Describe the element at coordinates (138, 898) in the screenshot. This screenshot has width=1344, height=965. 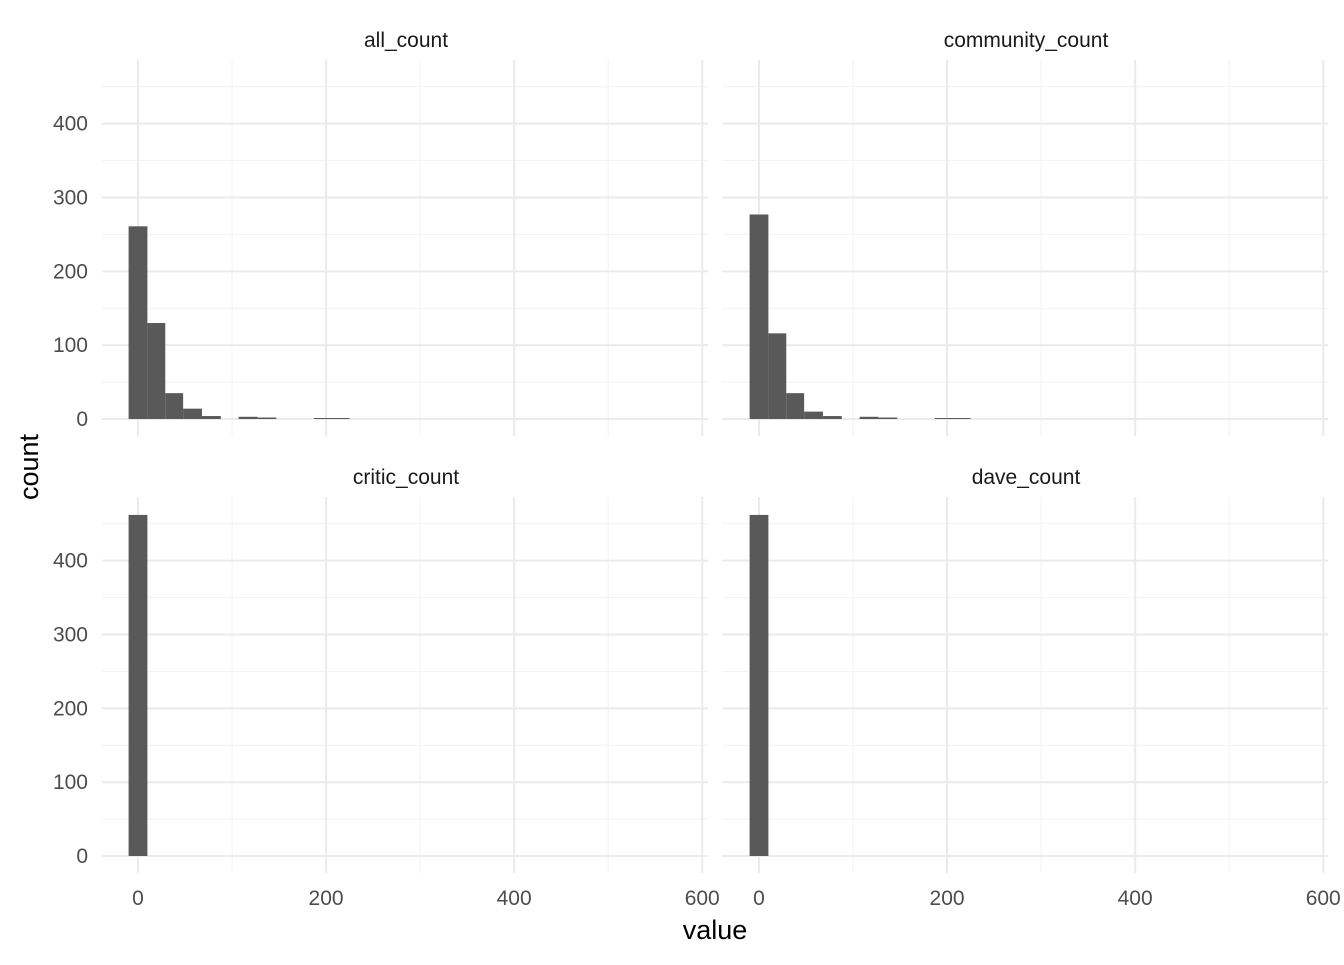
I see `facet-critic-count-x-tick-label: 0` at that location.